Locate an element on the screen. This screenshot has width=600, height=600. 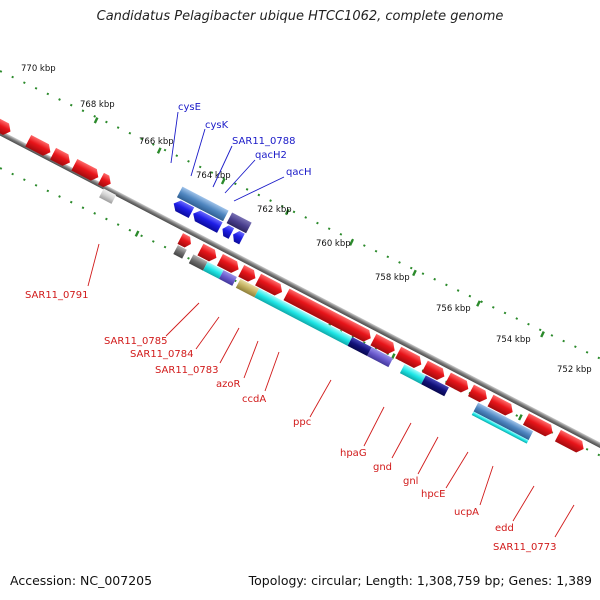
feature-bar-steel is located at coordinates (202, 204).